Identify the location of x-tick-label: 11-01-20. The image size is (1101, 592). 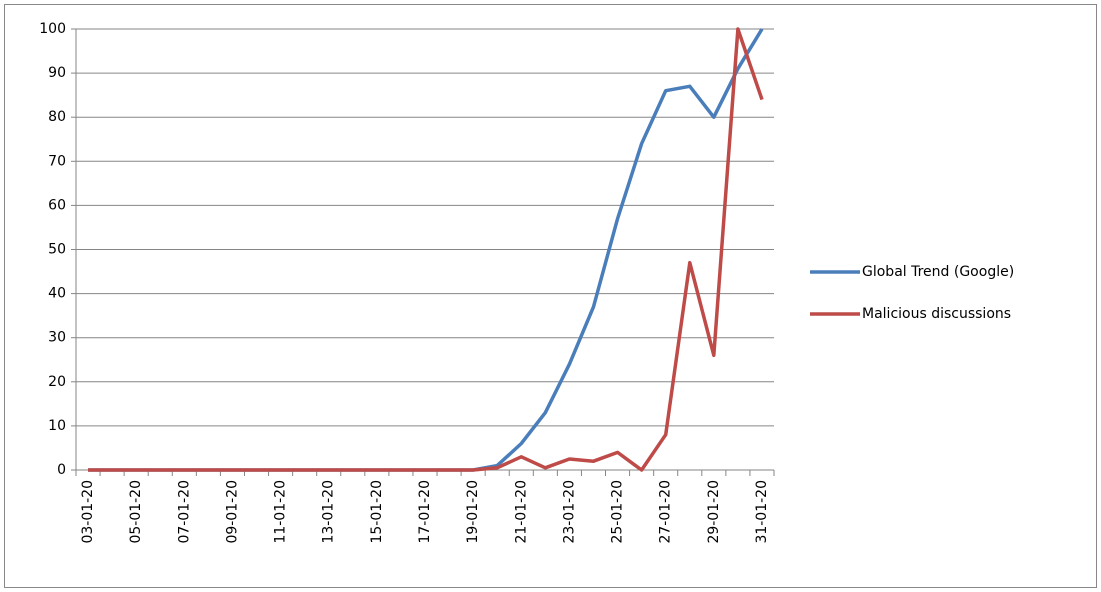
(281, 512).